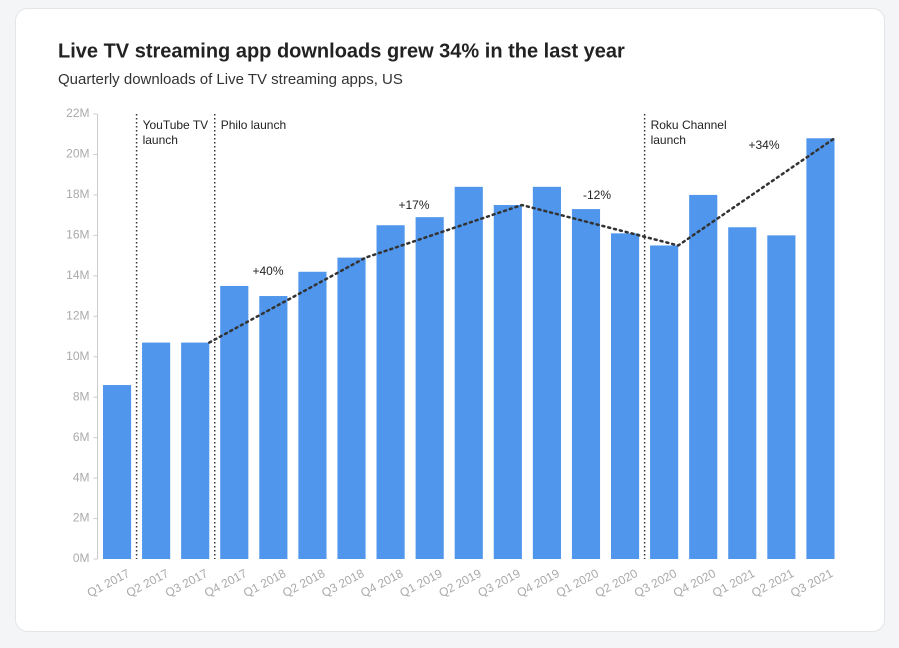  What do you see at coordinates (267, 271) in the screenshot?
I see `annotation: +40%` at bounding box center [267, 271].